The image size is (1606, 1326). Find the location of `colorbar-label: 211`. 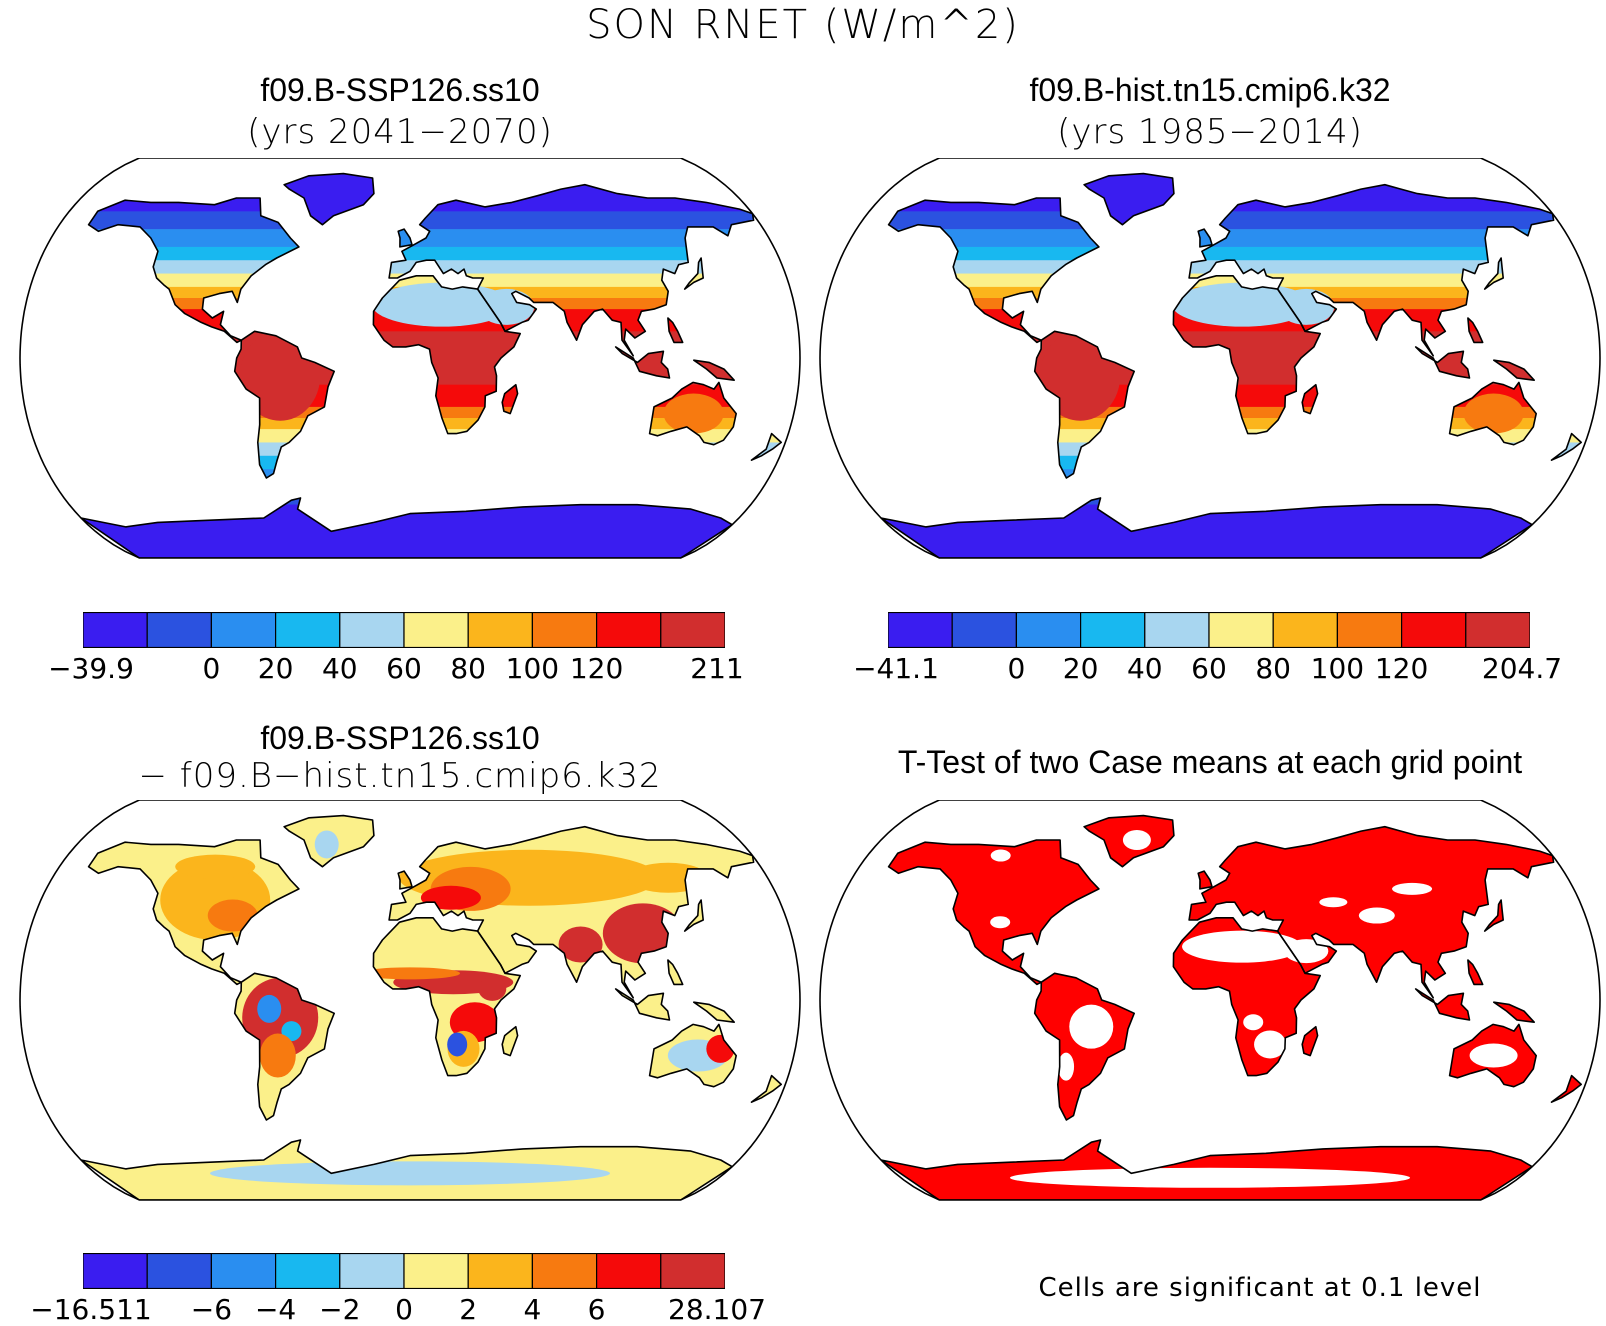

colorbar-label: 211 is located at coordinates (717, 668).